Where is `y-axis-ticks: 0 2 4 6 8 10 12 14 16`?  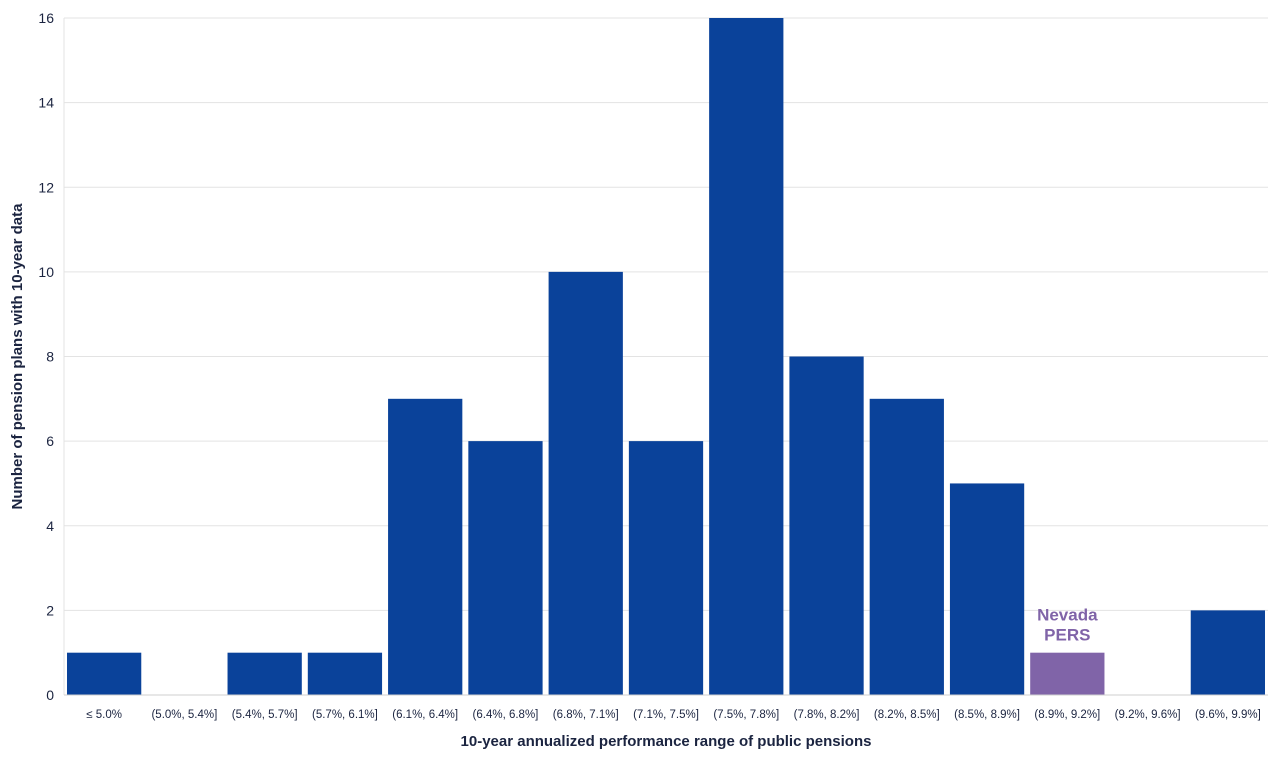
y-axis-ticks: 0 2 4 6 8 10 12 14 16 is located at coordinates (46, 356).